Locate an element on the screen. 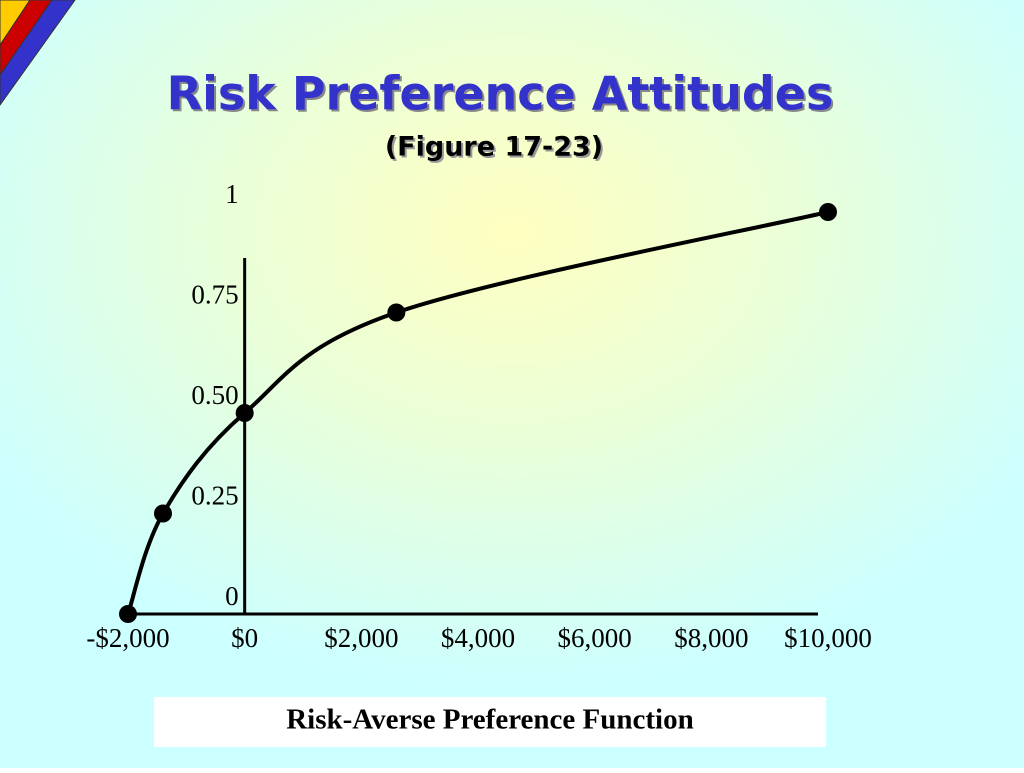 This screenshot has width=1024, height=773. x-tick-label: $6,000 is located at coordinates (595, 638).